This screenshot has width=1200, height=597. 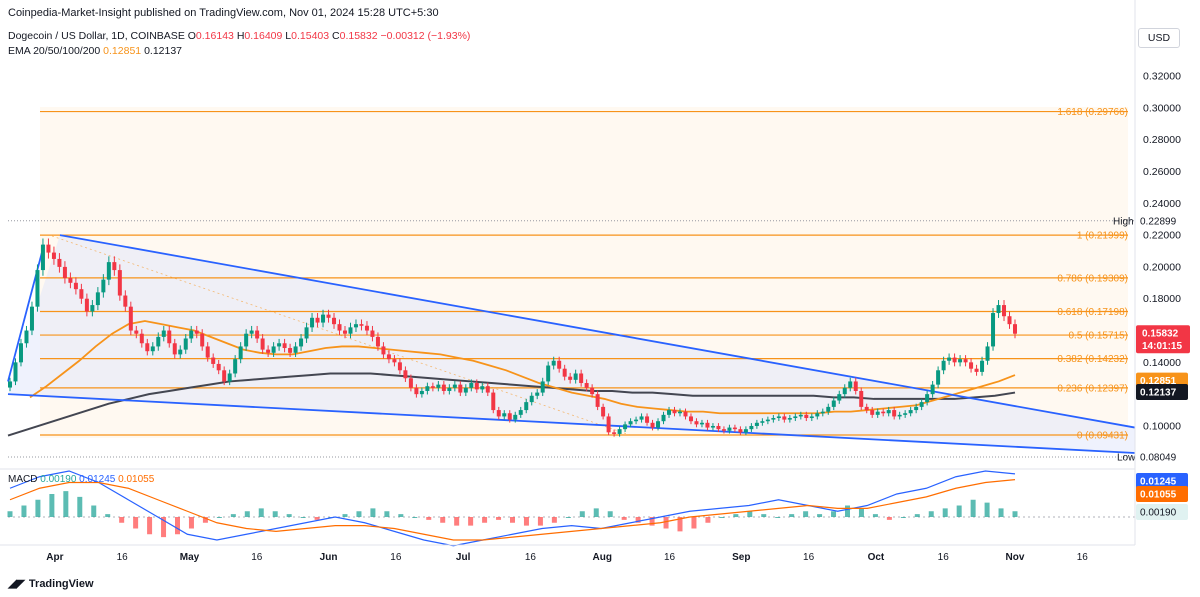 What do you see at coordinates (23, 479) in the screenshot?
I see `macd-label: MACD` at bounding box center [23, 479].